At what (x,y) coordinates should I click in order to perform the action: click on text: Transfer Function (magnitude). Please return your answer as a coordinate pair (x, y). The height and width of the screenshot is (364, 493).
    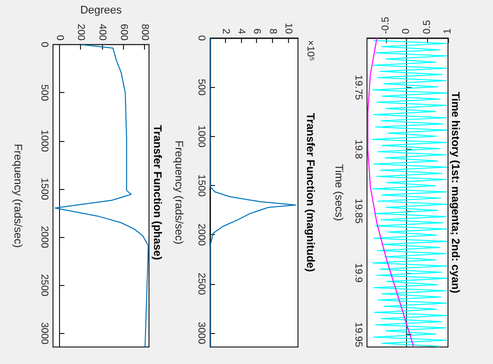
    Looking at the image, I should click on (310, 192).